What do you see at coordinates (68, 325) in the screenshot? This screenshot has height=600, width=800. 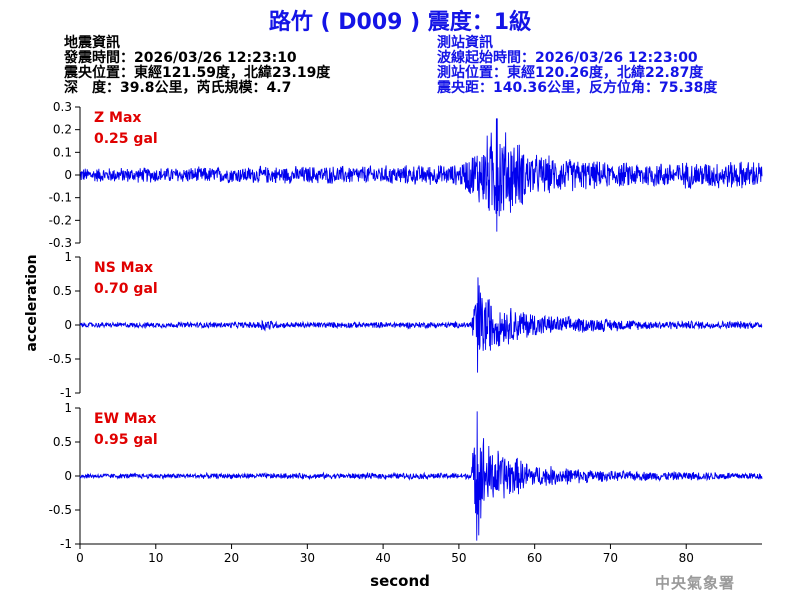 I see `y-tick-label-ns: 0` at bounding box center [68, 325].